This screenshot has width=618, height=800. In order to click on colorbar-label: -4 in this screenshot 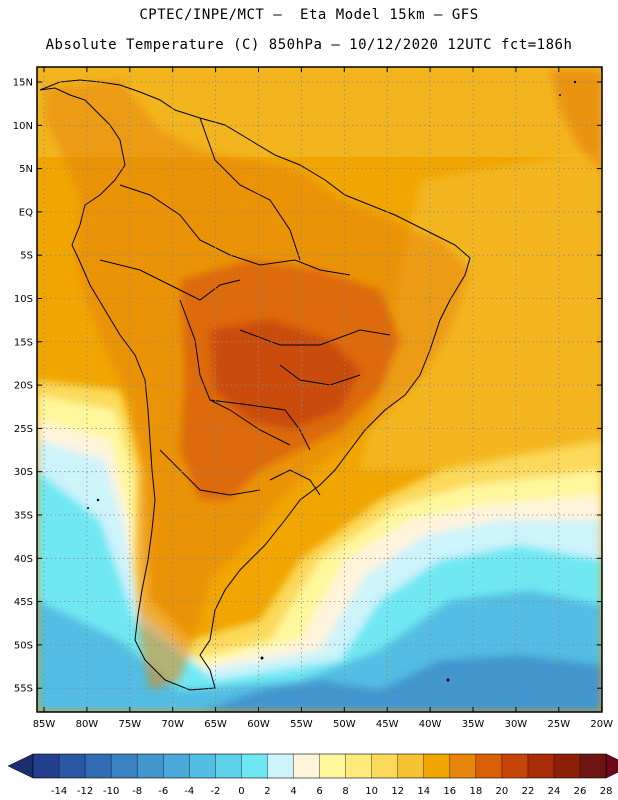, I will do `click(189, 791)`.